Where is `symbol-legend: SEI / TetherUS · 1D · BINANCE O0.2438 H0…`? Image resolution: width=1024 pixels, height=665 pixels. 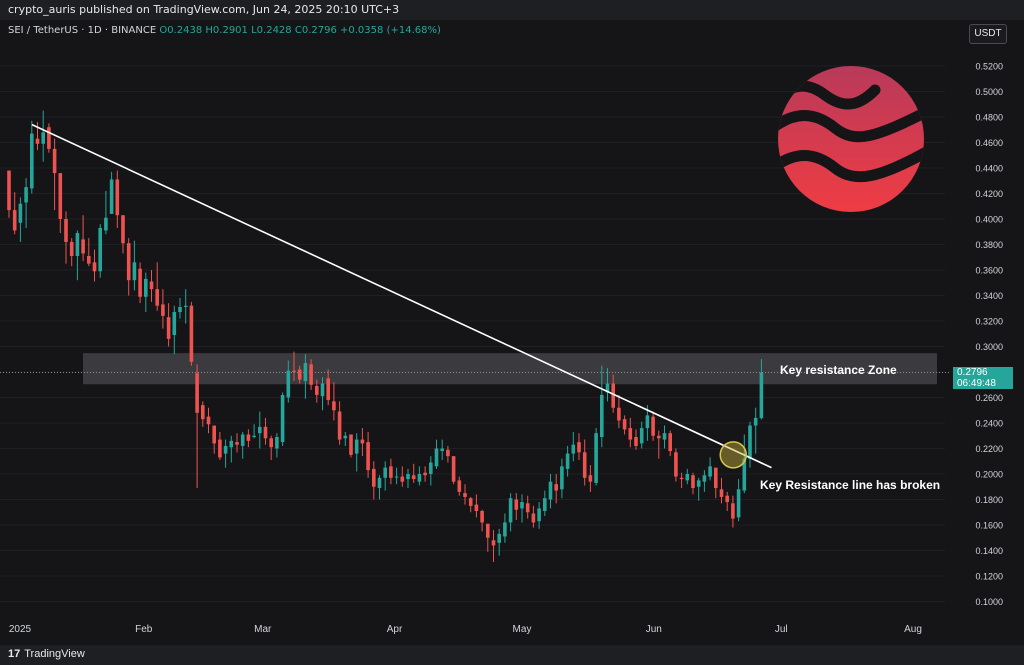
symbol-legend: SEI / TetherUS · 1D · BINANCE O0.2438 H0… is located at coordinates (224, 30).